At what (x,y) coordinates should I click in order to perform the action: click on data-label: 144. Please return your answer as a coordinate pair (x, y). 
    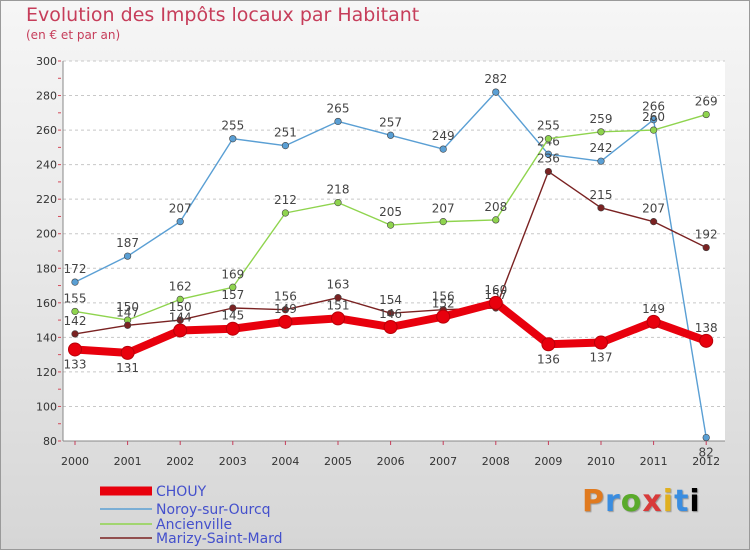
    Looking at the image, I should click on (180, 317).